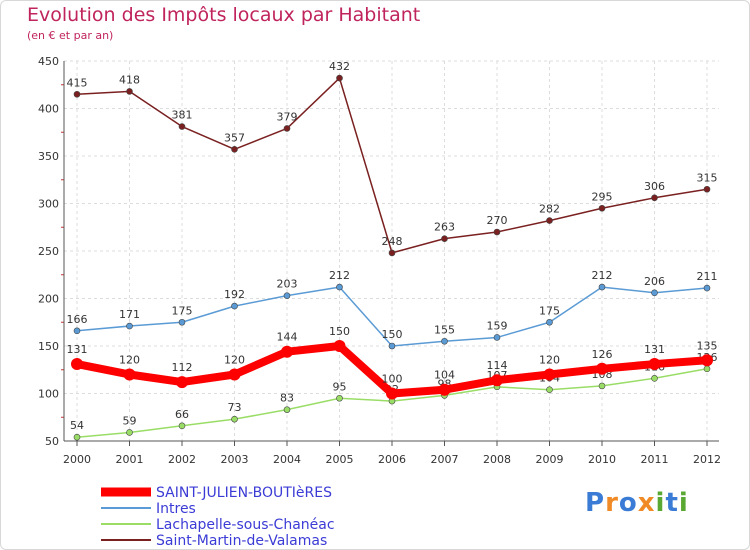 Image resolution: width=750 pixels, height=550 pixels. I want to click on y-tick-label: 50, so click(52, 441).